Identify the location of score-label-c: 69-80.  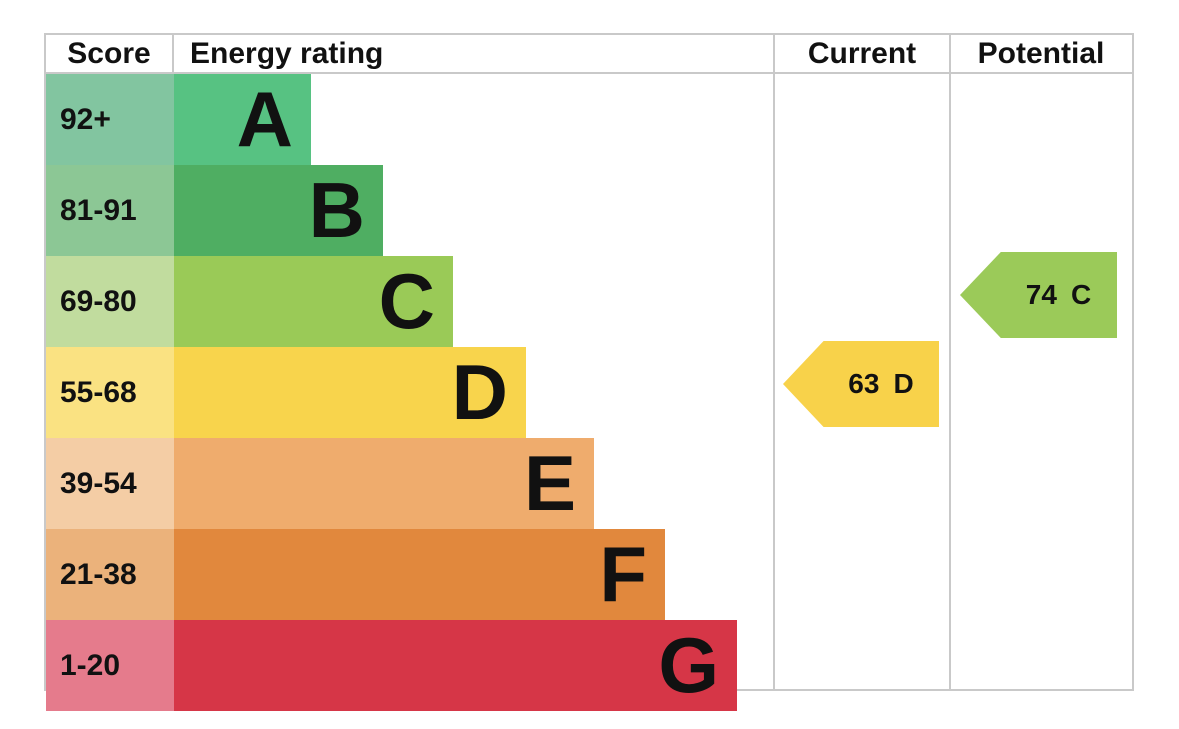
(110, 301).